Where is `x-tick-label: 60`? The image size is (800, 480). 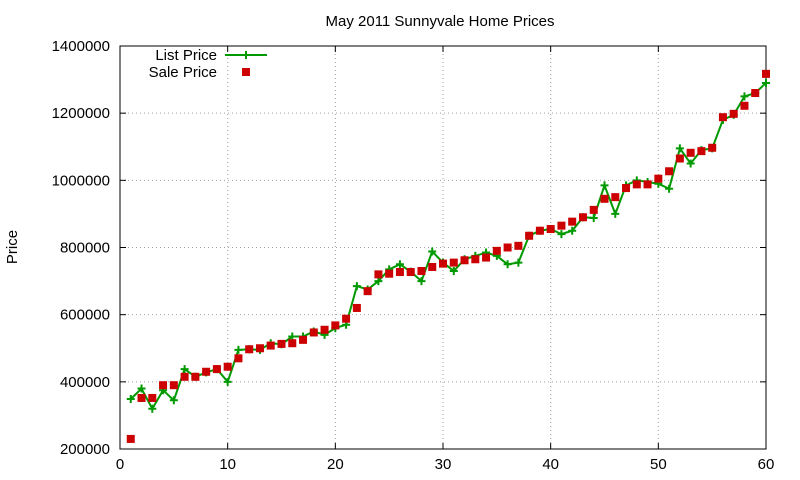 x-tick-label: 60 is located at coordinates (766, 464).